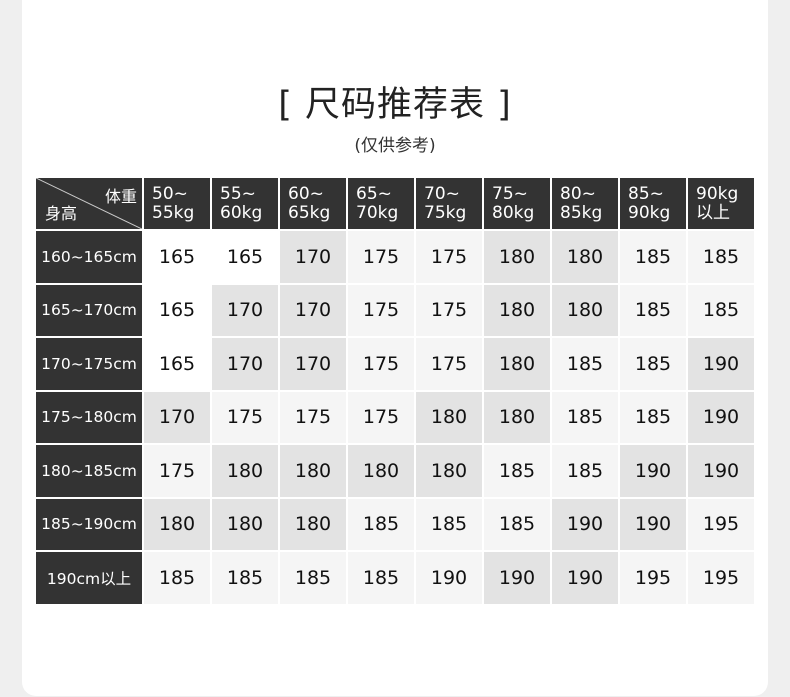 The width and height of the screenshot is (790, 697). I want to click on column-header: 60~ 65kg, so click(313, 203).